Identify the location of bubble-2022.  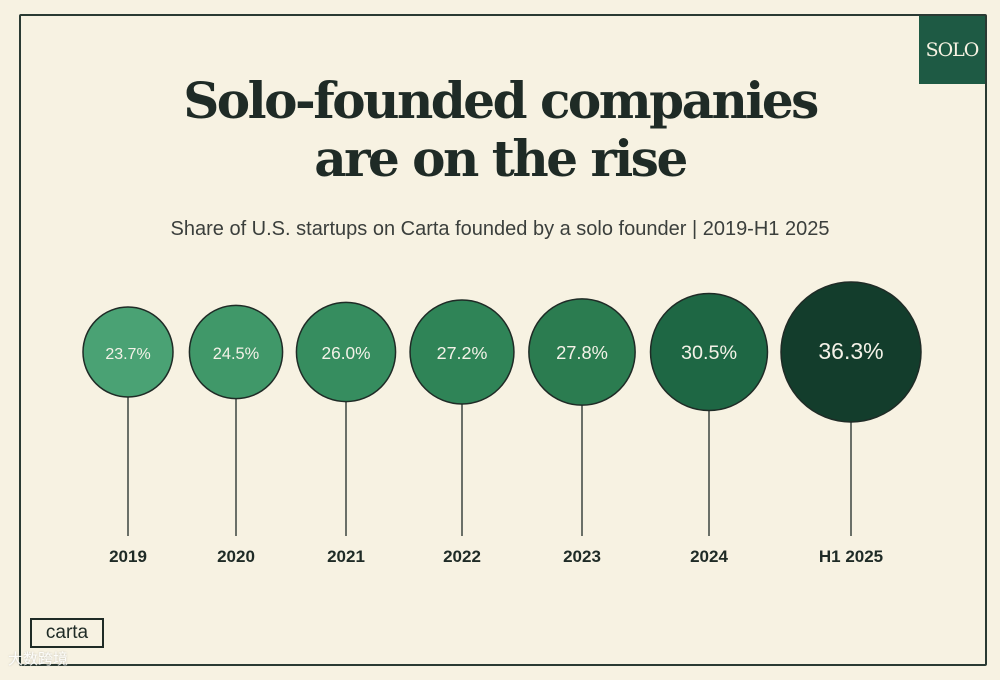
(462, 352).